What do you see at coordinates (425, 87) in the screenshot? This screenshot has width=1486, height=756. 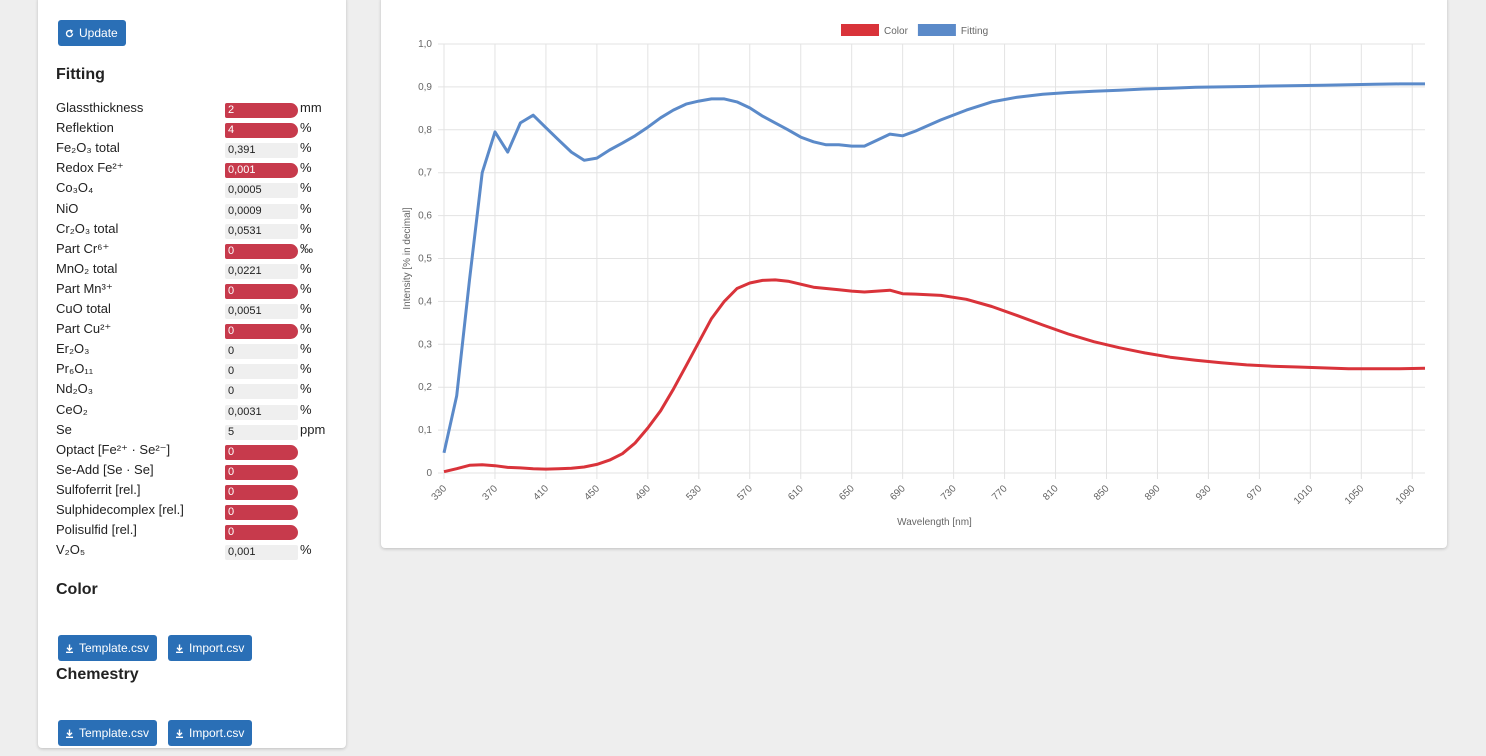 I see `y-tick-label: 0,9` at bounding box center [425, 87].